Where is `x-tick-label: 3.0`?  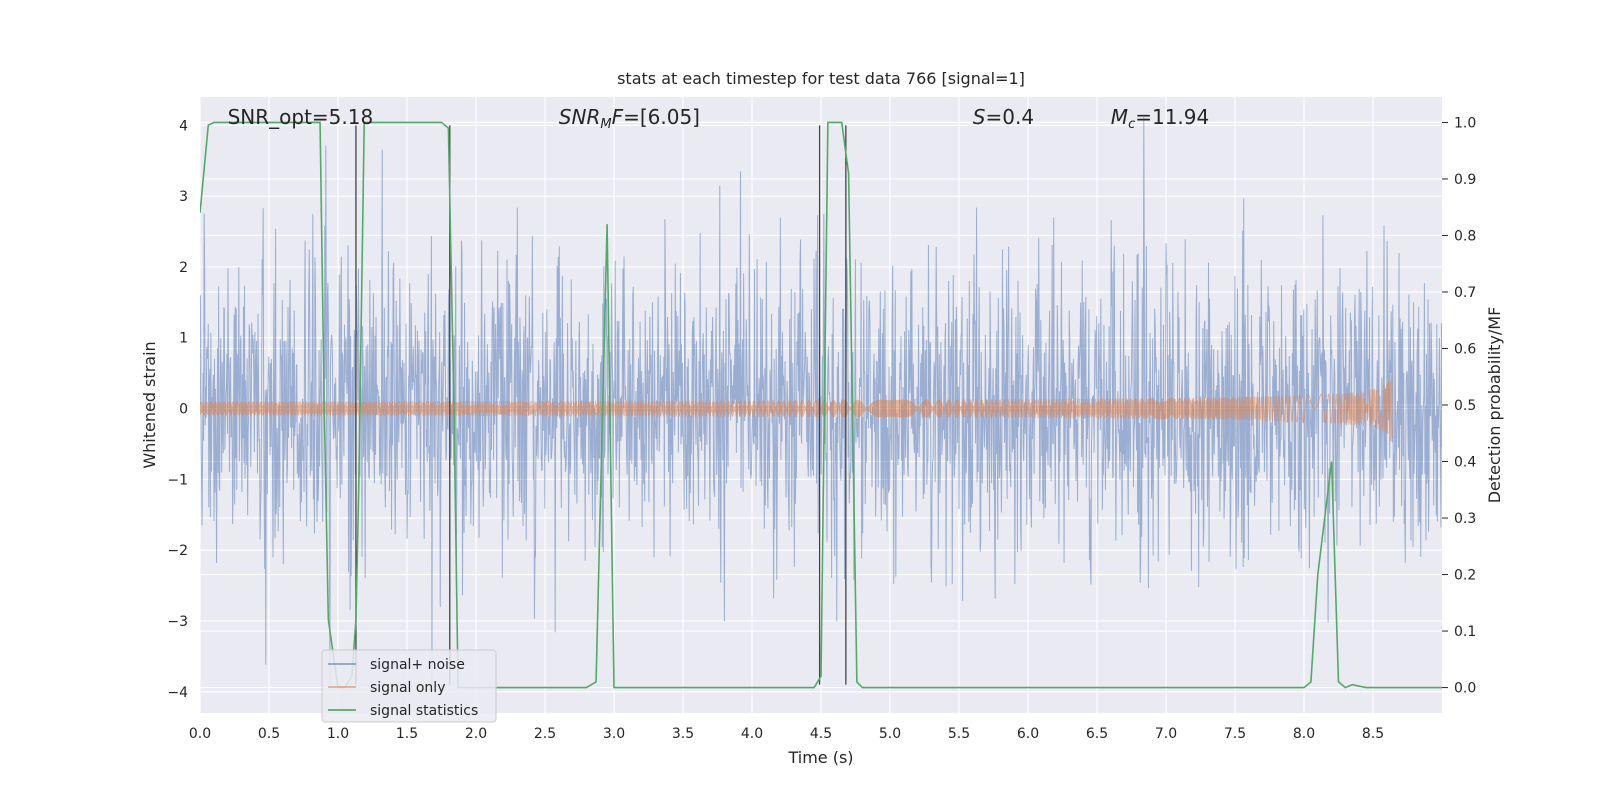
x-tick-label: 3.0 is located at coordinates (614, 734).